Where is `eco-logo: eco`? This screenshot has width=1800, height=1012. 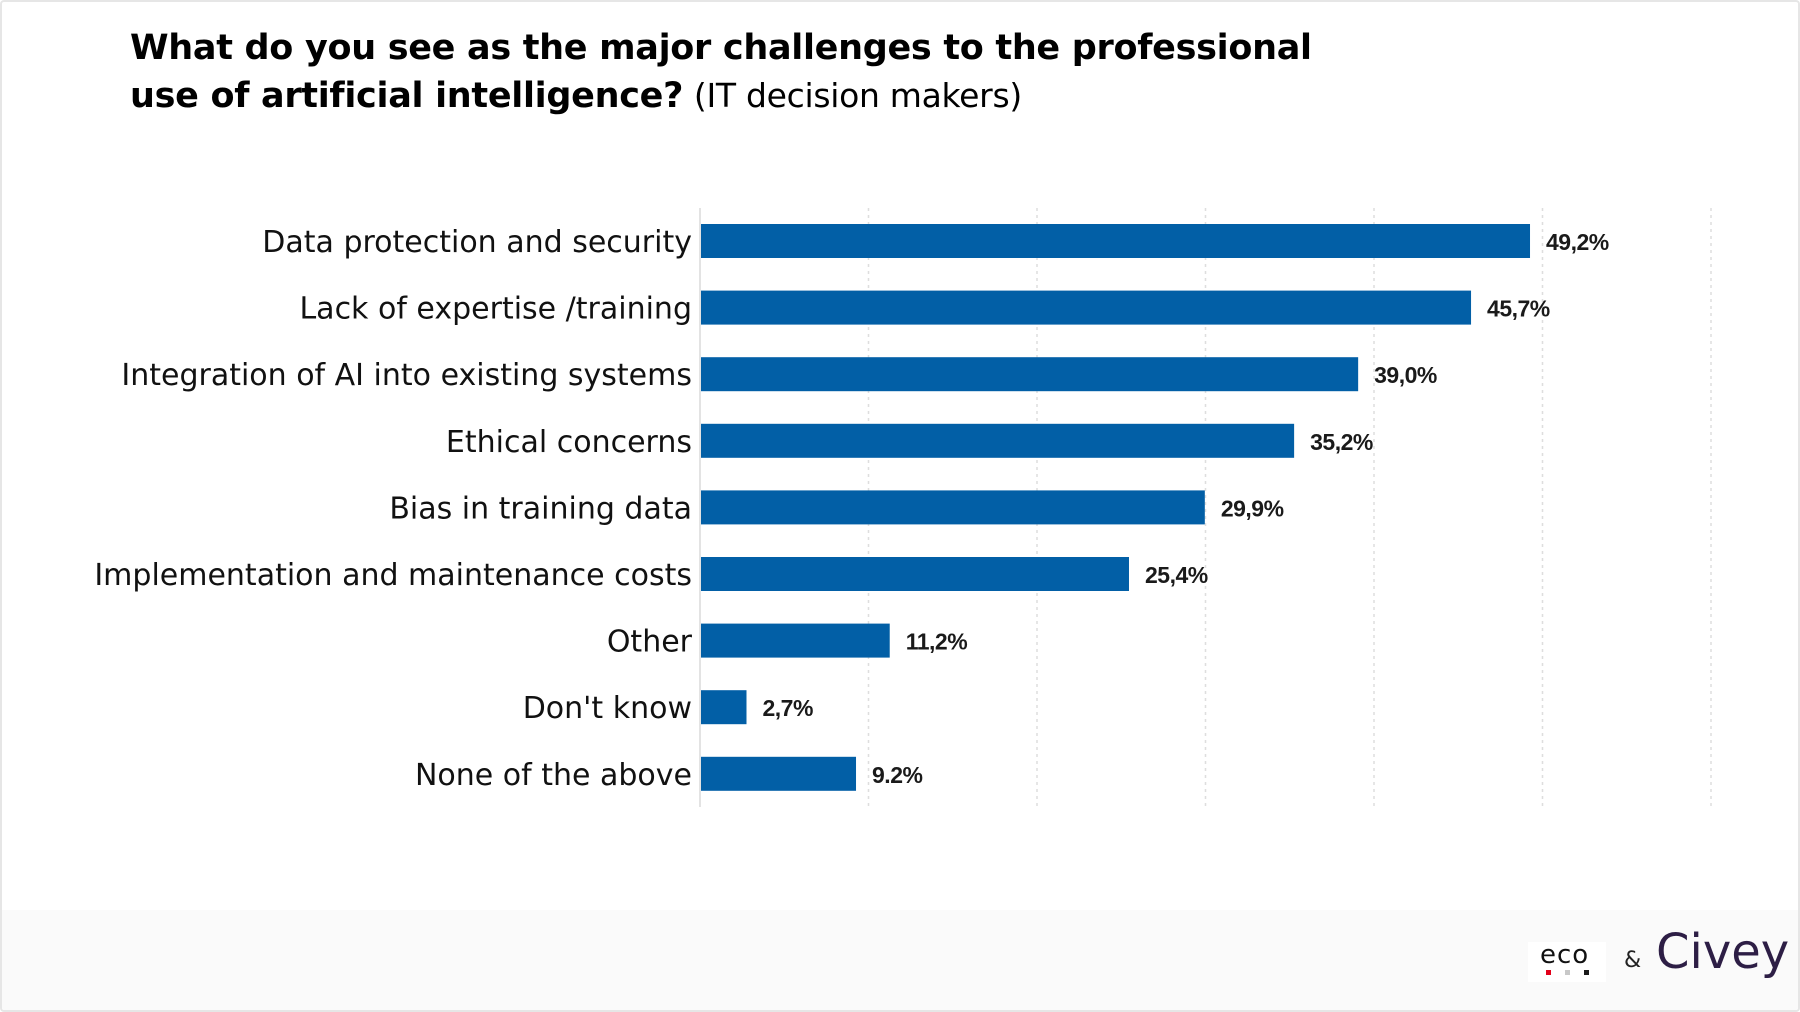
eco-logo: eco is located at coordinates (1567, 961).